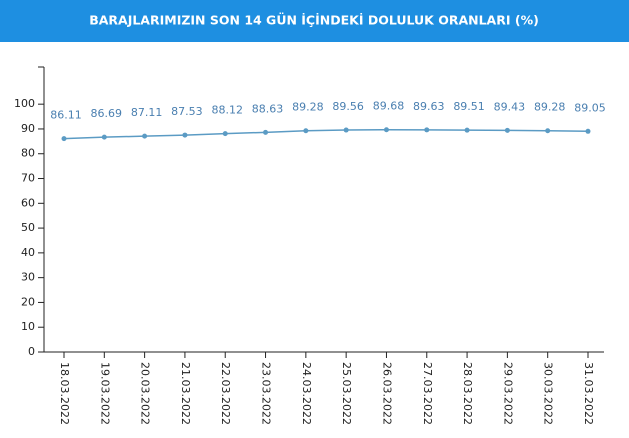 The height and width of the screenshot is (438, 629). What do you see at coordinates (28, 153) in the screenshot?
I see `y-tick-label: 80` at bounding box center [28, 153].